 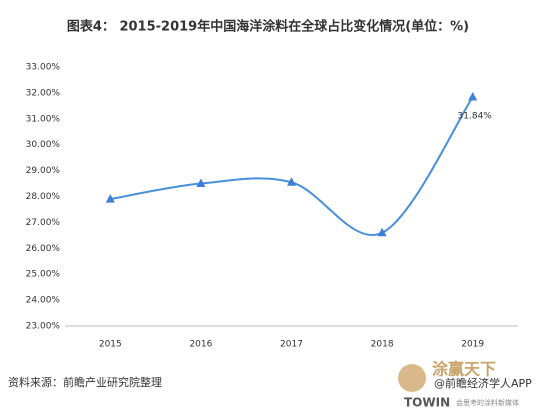 I want to click on y-tick-label: 26.00%, so click(x=43, y=249).